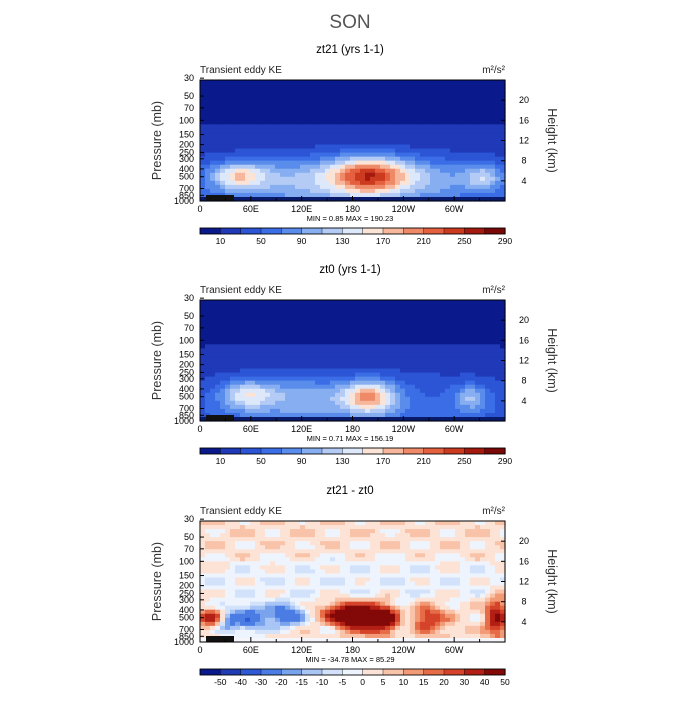  I want to click on colorbar-swatch, so click(271, 231).